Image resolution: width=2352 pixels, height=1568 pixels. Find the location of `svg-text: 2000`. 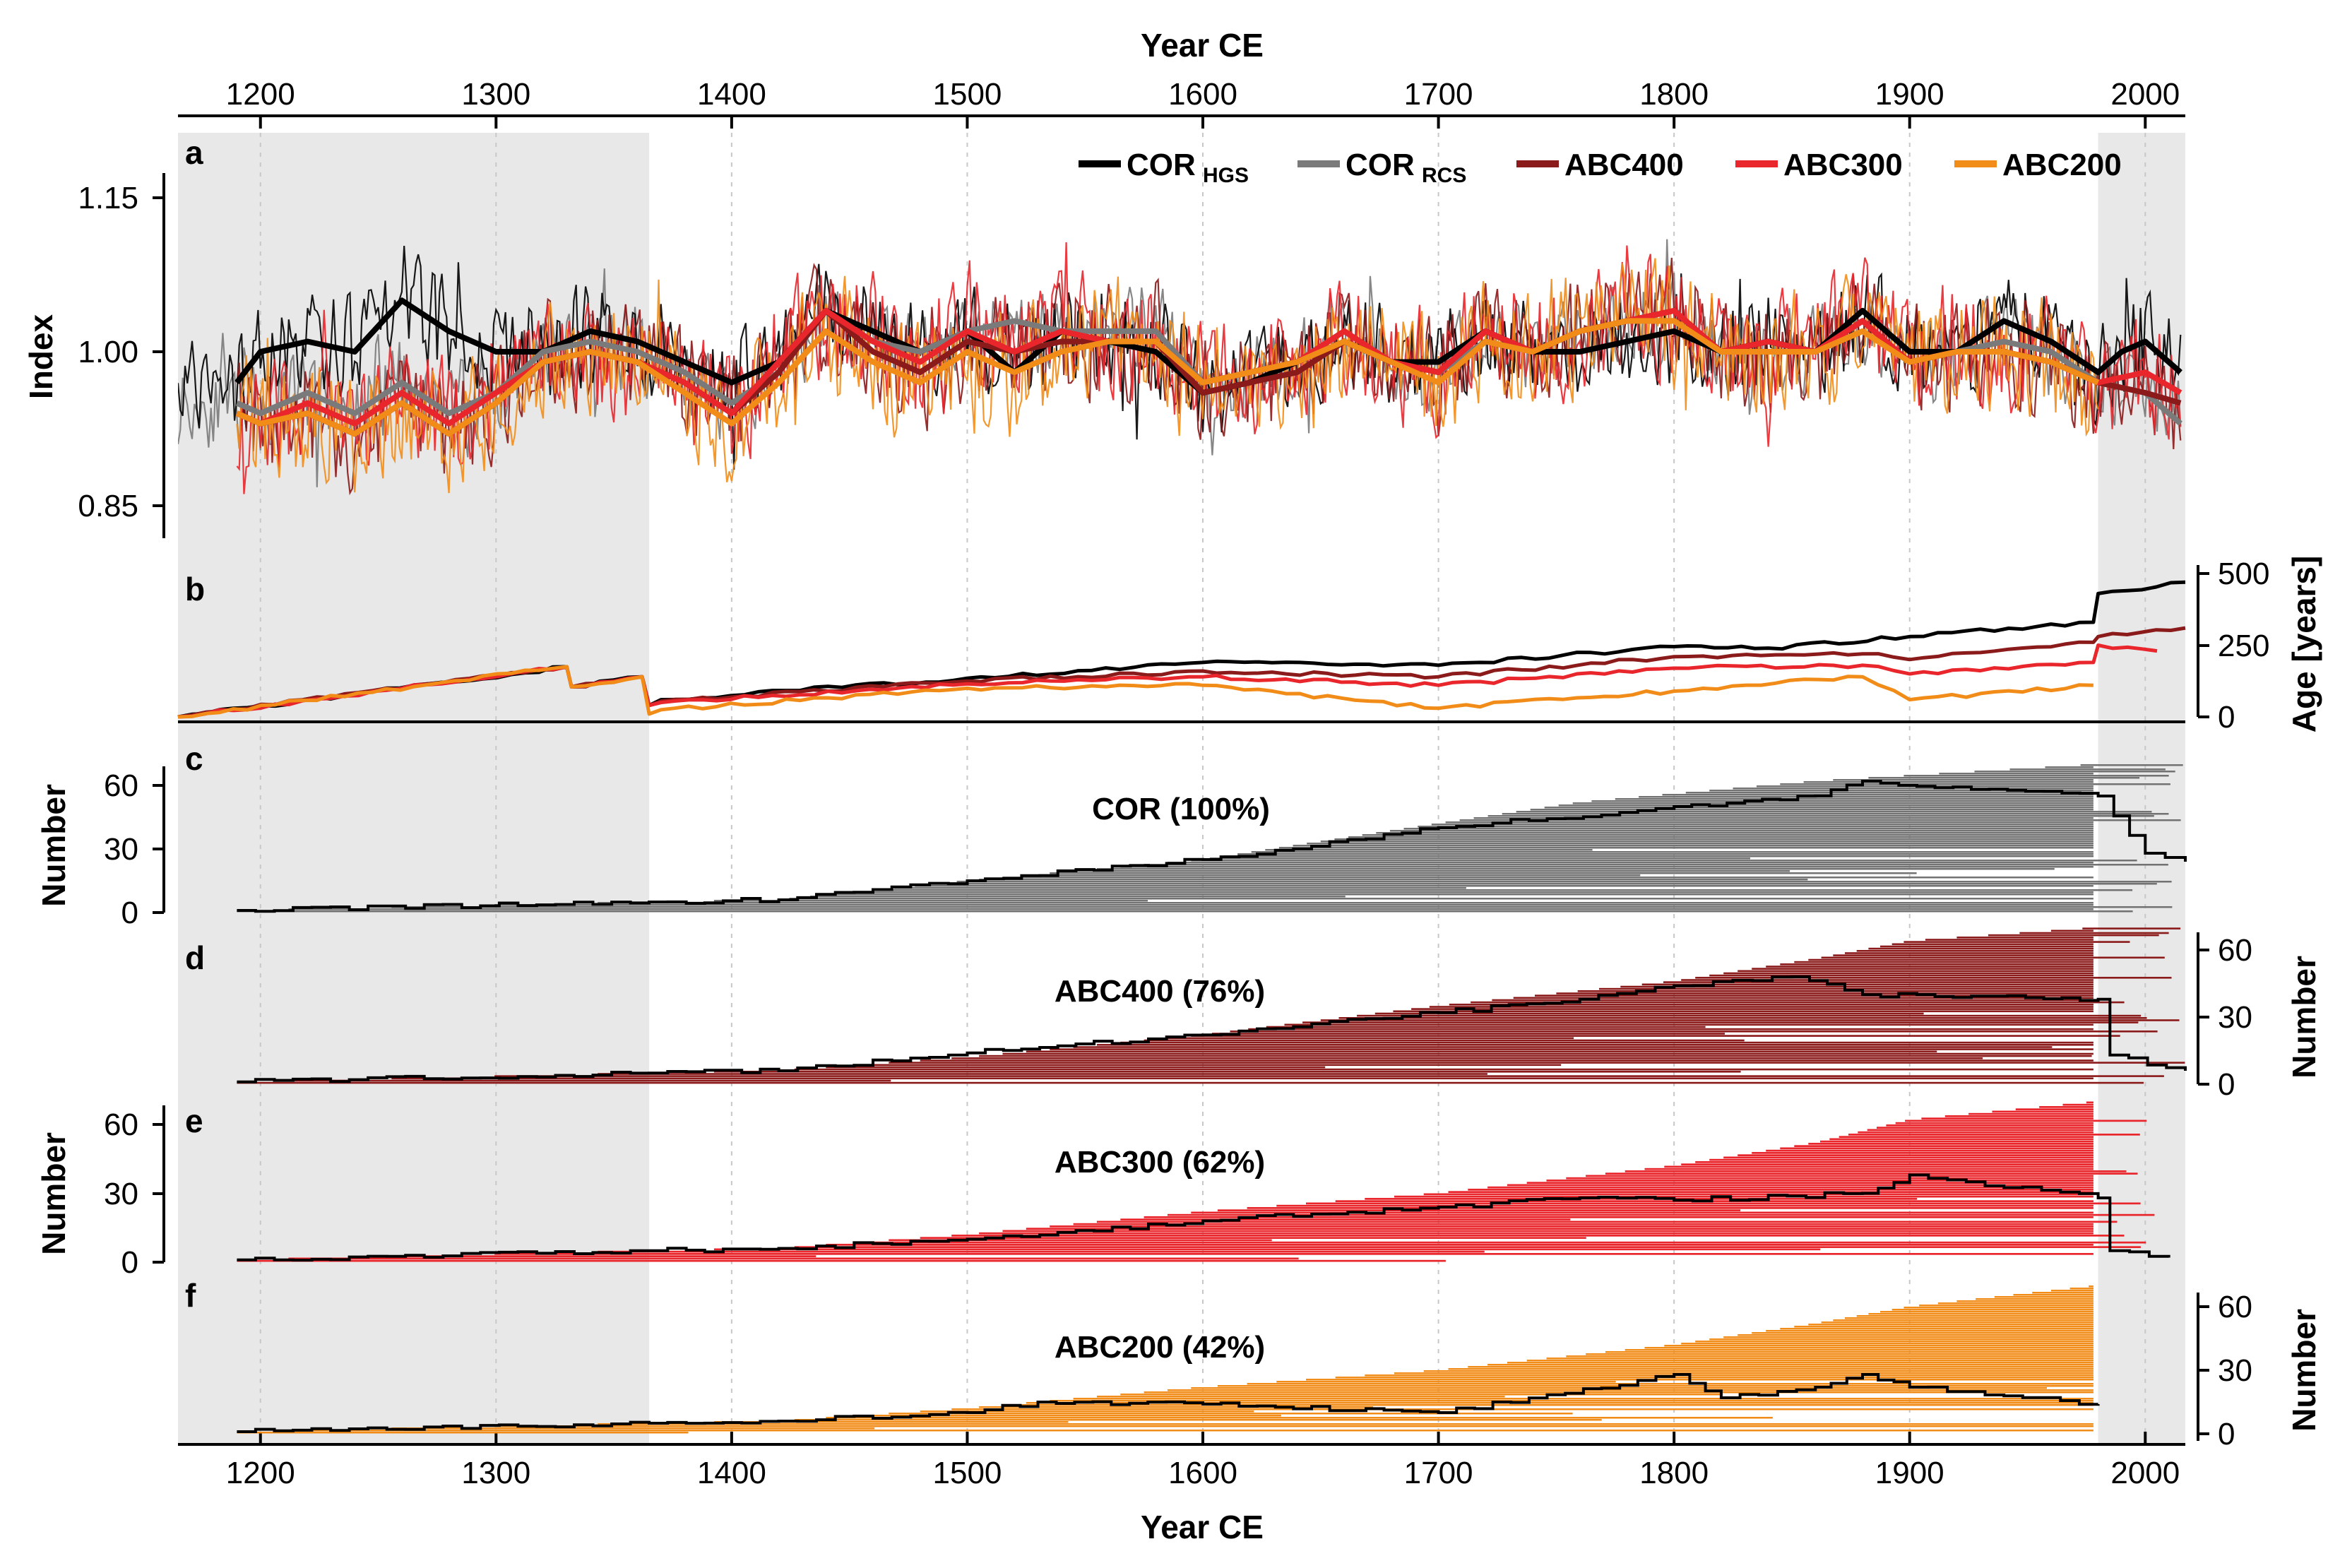

svg-text: 2000 is located at coordinates (2145, 94).